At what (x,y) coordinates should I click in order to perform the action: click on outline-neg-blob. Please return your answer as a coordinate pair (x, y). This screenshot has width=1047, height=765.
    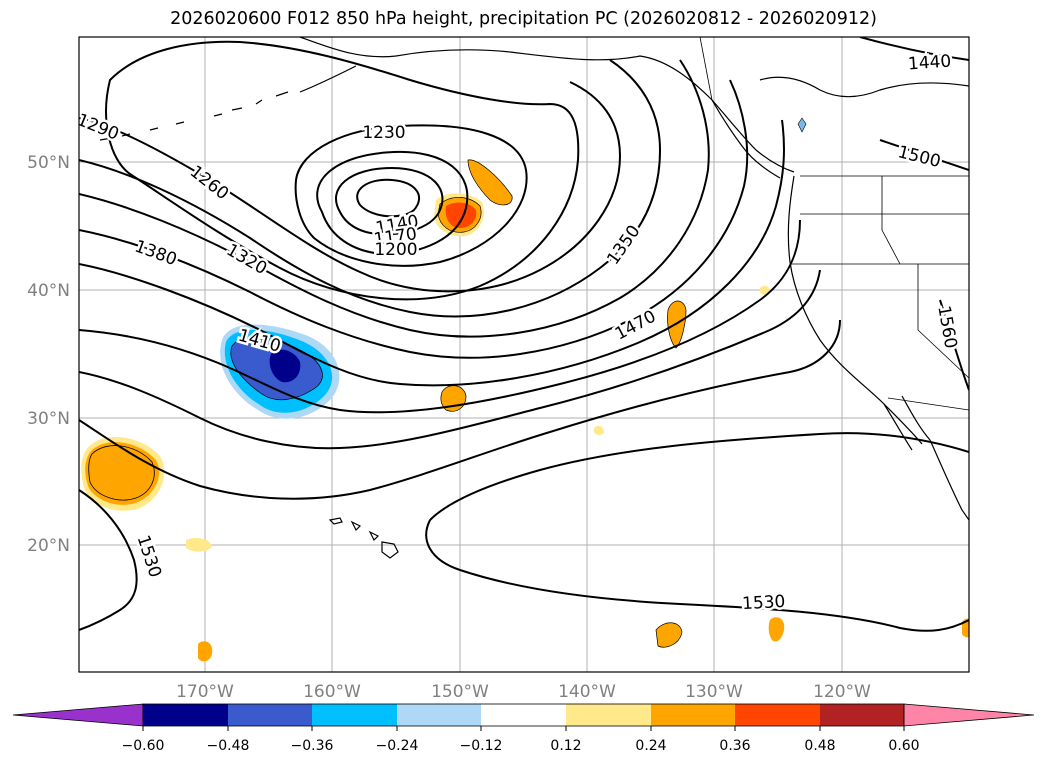
    Looking at the image, I should click on (276, 368).